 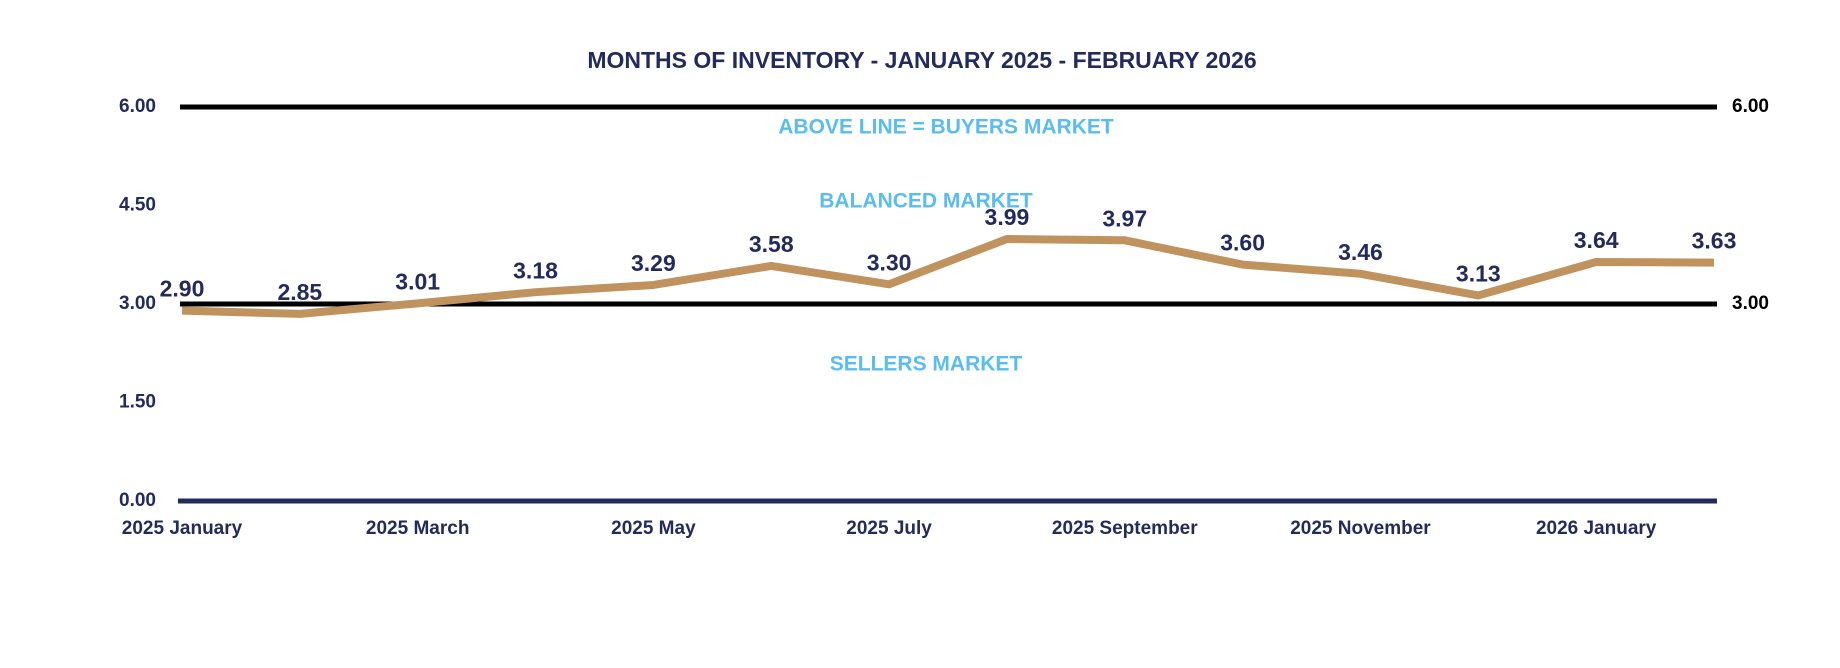 What do you see at coordinates (1596, 240) in the screenshot?
I see `data-label: 3.64` at bounding box center [1596, 240].